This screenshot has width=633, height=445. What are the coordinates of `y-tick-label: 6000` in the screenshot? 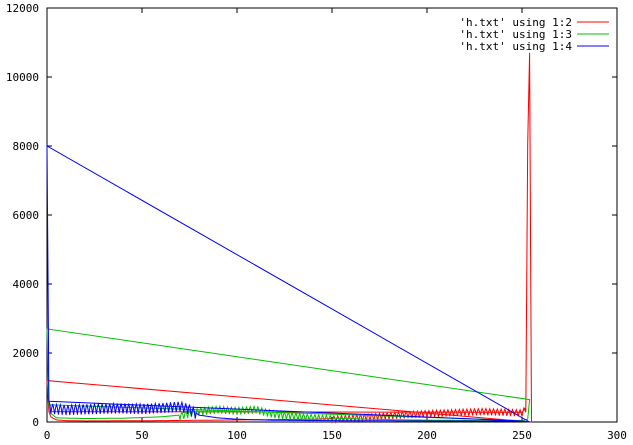 It's located at (26, 215).